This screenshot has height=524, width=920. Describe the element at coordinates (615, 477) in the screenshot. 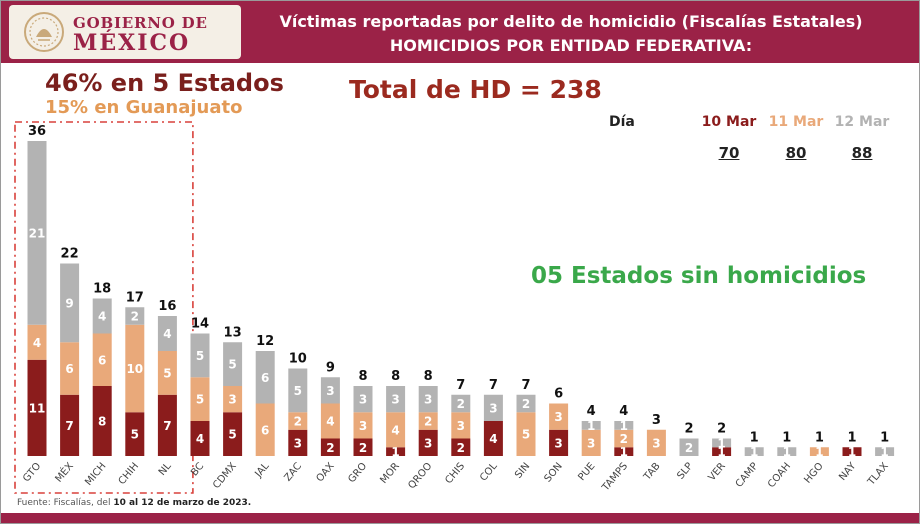

I see `category-tick-label: TAMPS` at that location.